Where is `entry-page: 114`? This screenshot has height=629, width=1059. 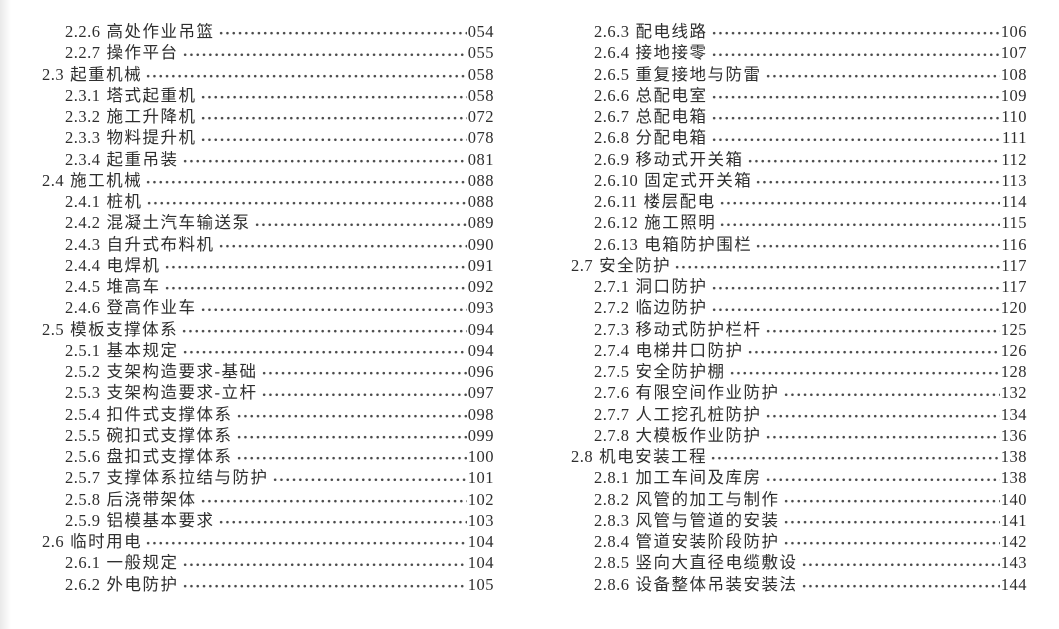
entry-page: 114 is located at coordinates (1014, 201).